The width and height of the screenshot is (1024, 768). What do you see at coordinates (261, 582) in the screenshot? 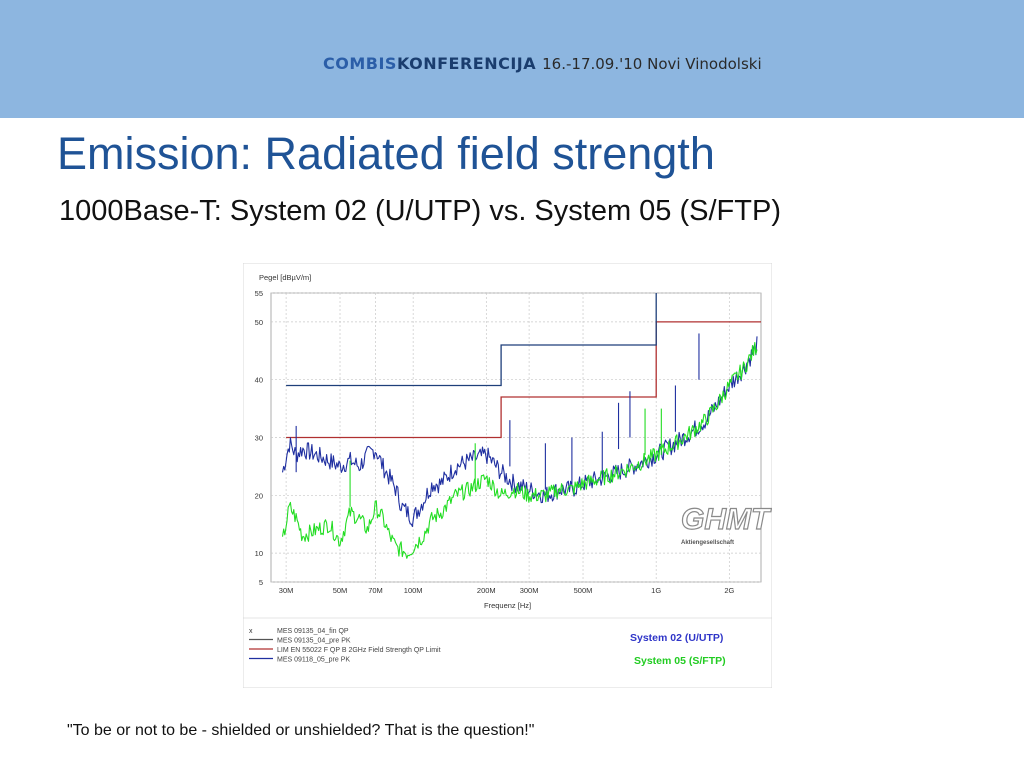
I see `y-tick-label: 5` at bounding box center [261, 582].